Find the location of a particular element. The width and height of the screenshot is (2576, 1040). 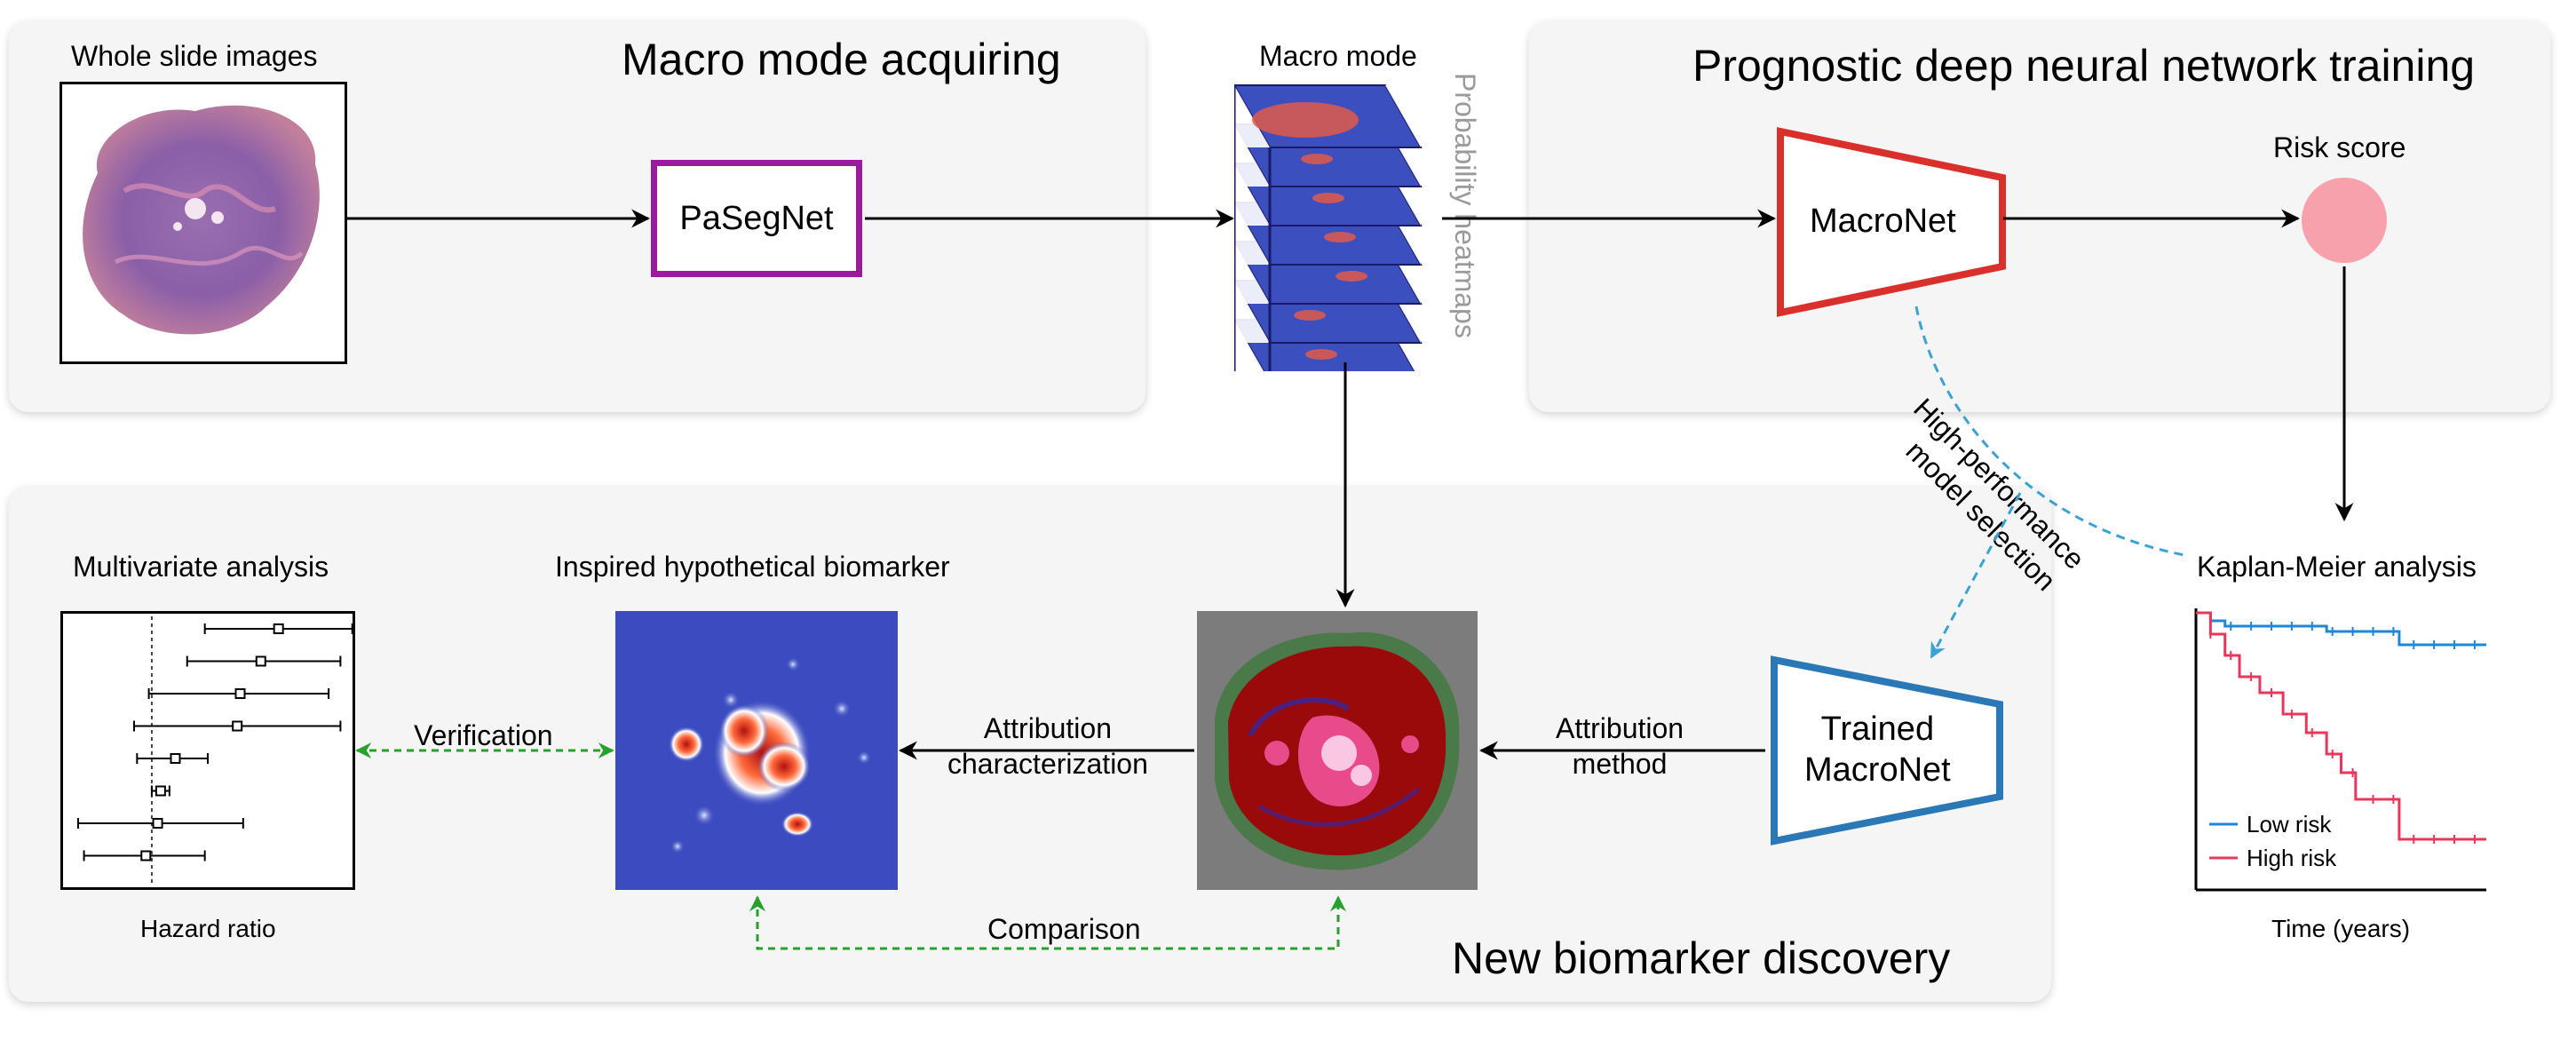

attribution-map-image is located at coordinates (1338, 750).